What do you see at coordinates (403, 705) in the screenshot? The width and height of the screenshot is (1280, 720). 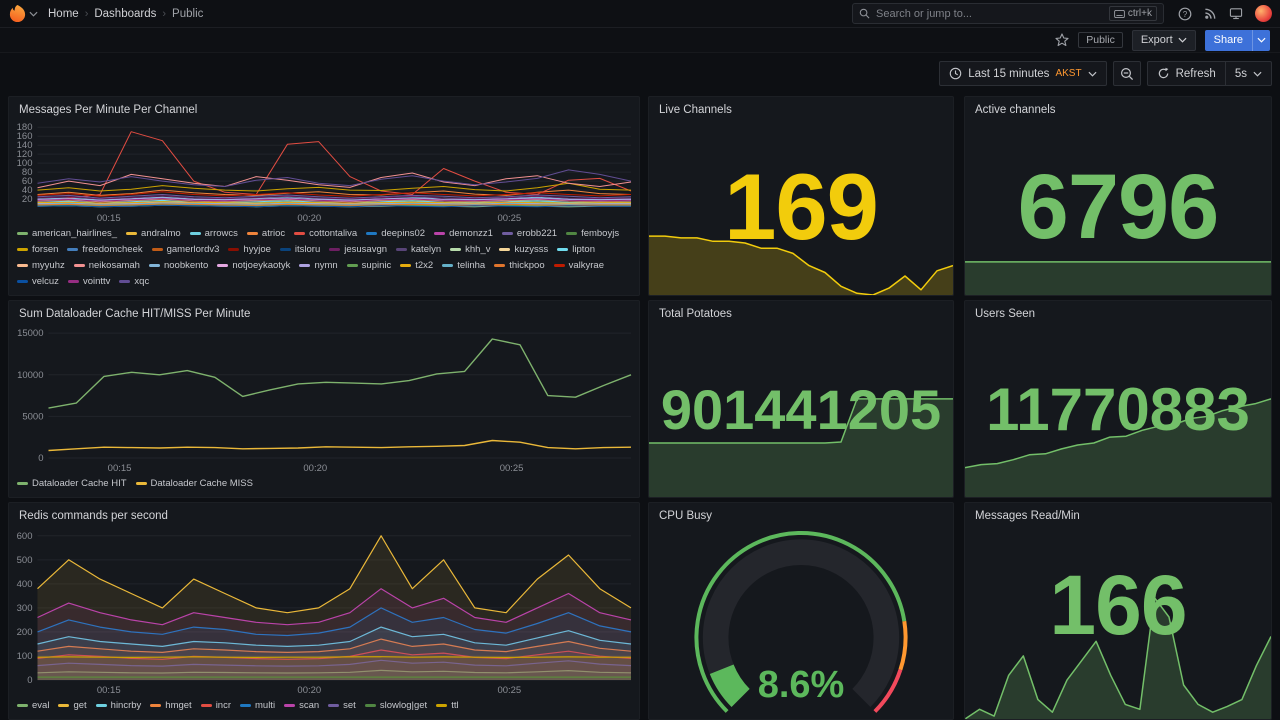 I see `legend-label: slowlog|get` at bounding box center [403, 705].